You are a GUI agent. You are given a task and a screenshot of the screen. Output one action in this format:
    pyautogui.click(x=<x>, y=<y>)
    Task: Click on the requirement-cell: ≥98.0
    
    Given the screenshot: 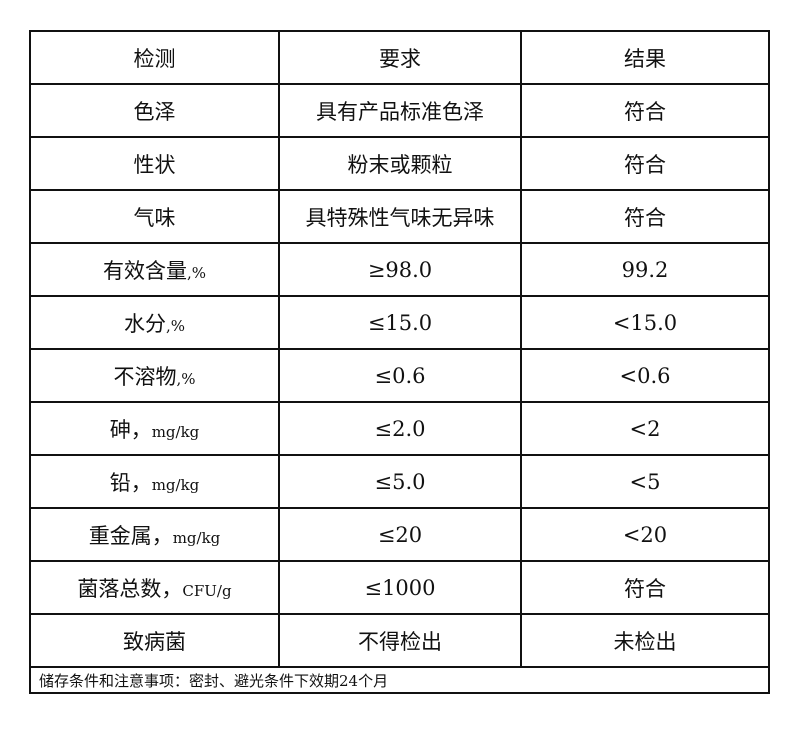 What is the action you would take?
    pyautogui.click(x=400, y=269)
    